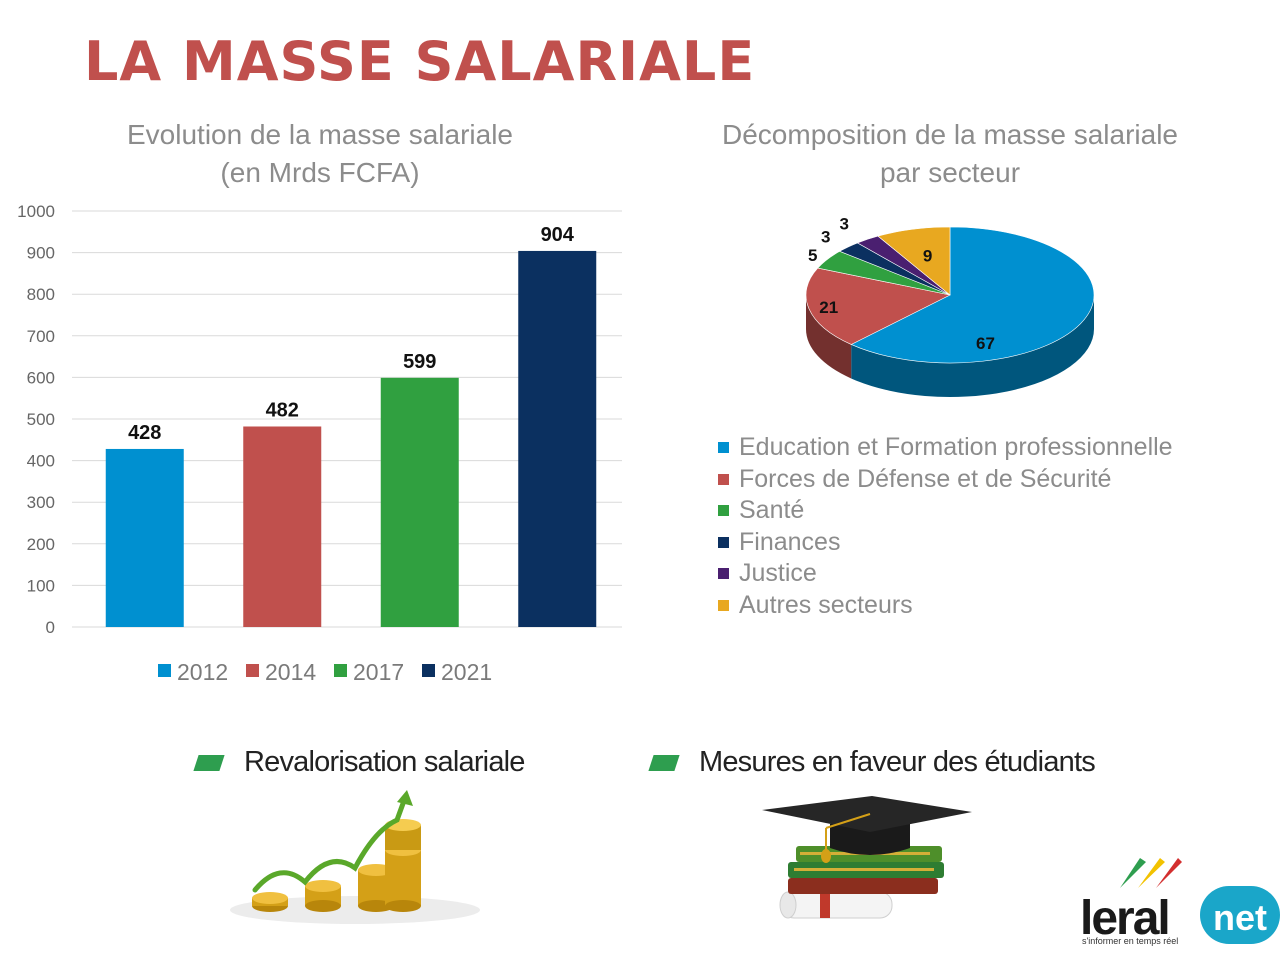 The image size is (1280, 960). I want to click on pie-value-label: 21, so click(828, 307).